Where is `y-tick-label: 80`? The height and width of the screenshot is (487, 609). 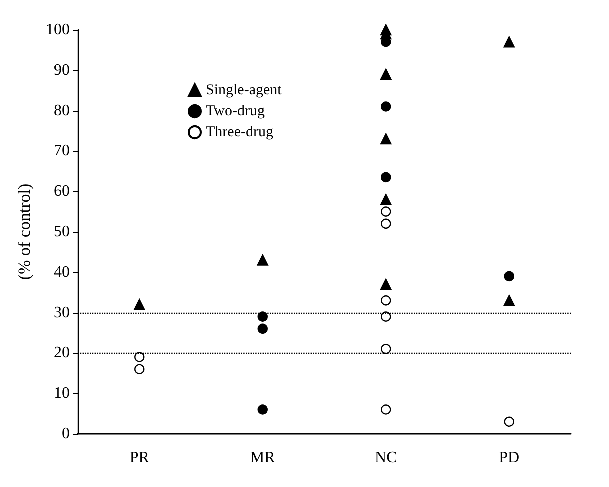
y-tick-label: 80 is located at coordinates (62, 111).